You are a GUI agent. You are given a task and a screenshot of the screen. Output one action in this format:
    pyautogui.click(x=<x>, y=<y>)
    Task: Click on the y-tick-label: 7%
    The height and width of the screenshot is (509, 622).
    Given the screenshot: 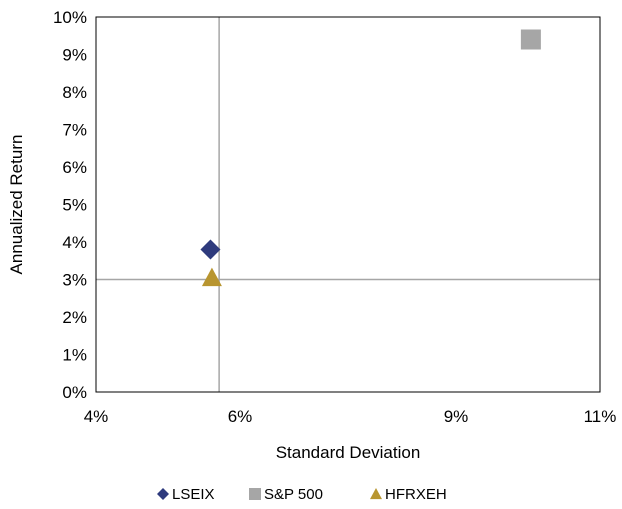 What is the action you would take?
    pyautogui.click(x=74, y=130)
    